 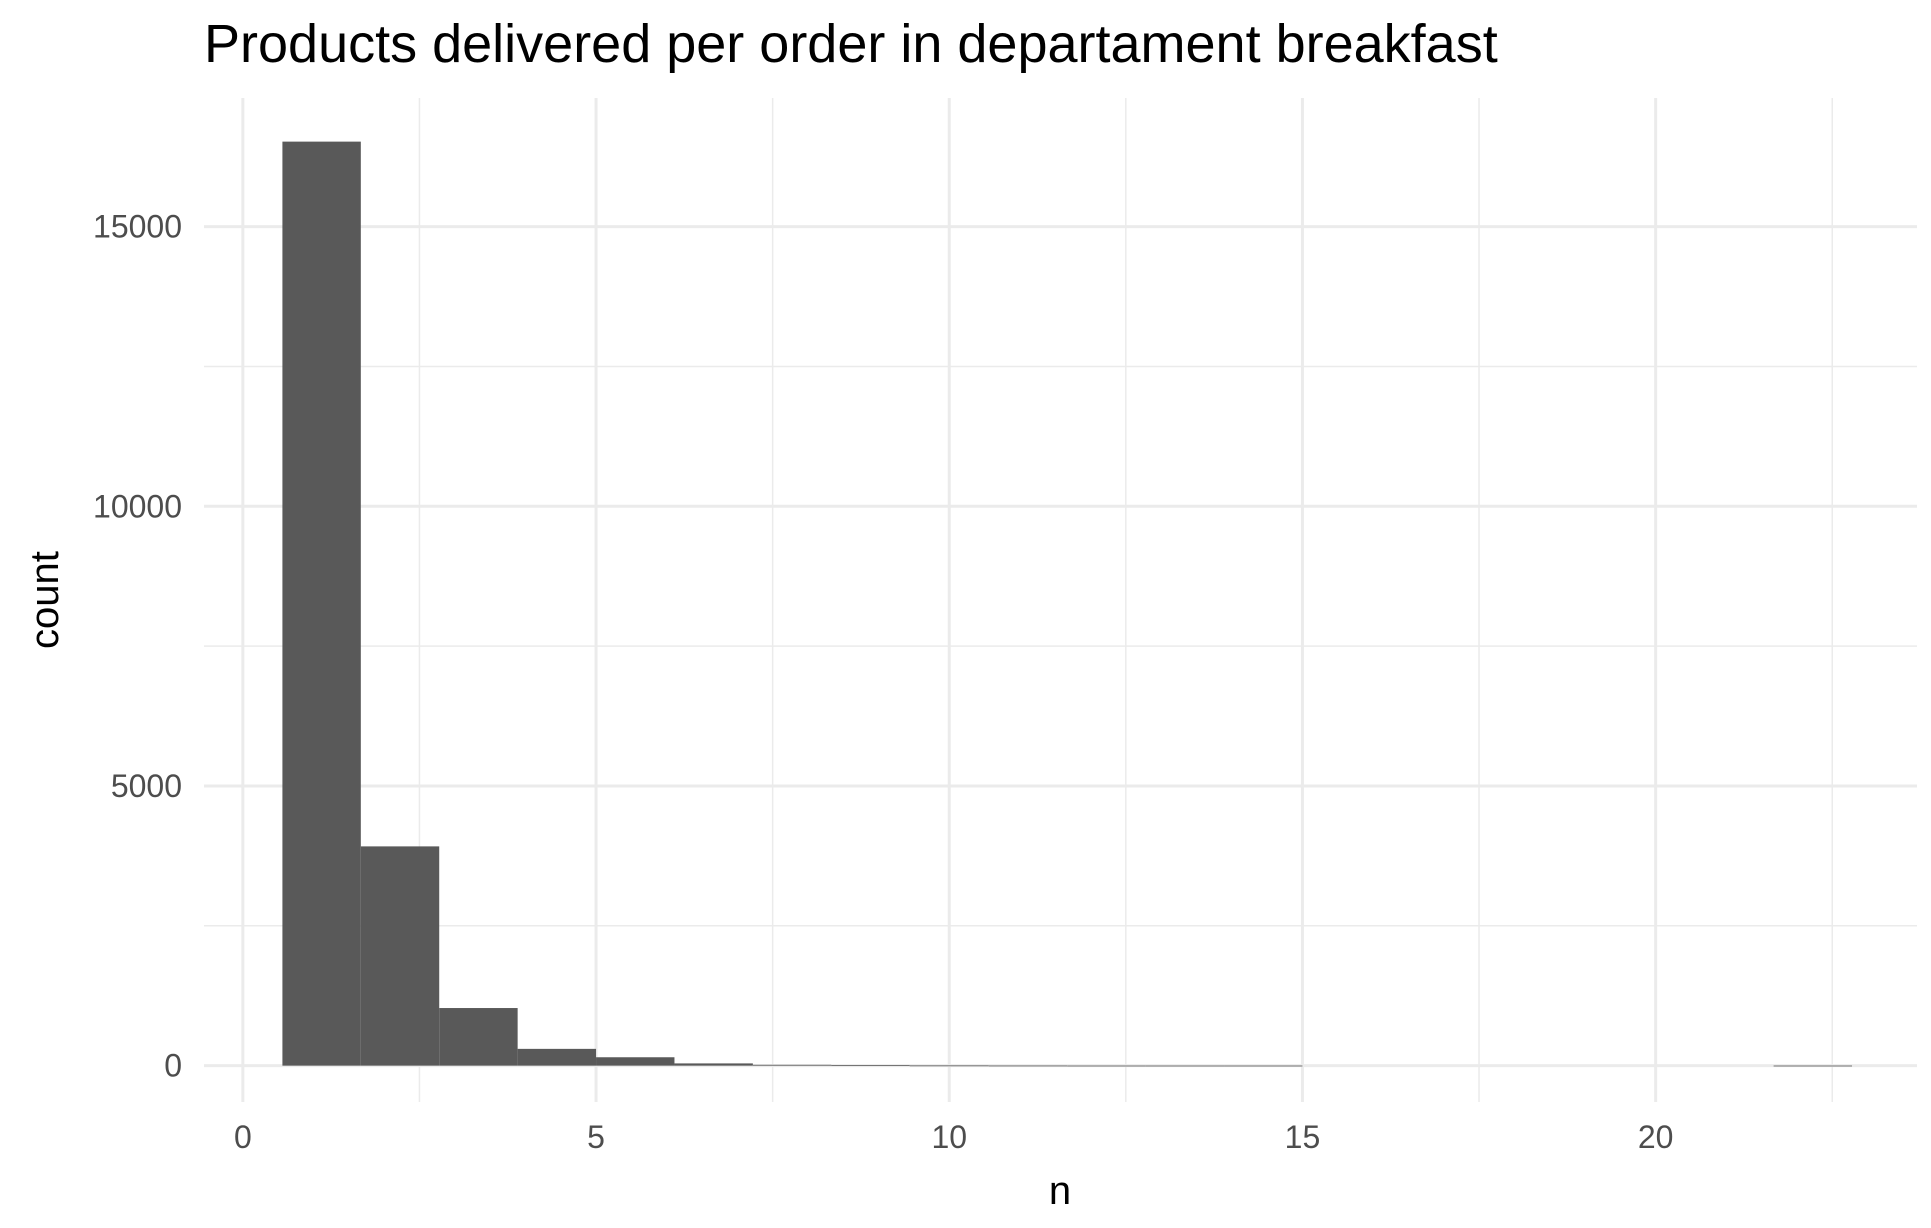 What do you see at coordinates (1303, 1137) in the screenshot?
I see `x-tick-label: 15` at bounding box center [1303, 1137].